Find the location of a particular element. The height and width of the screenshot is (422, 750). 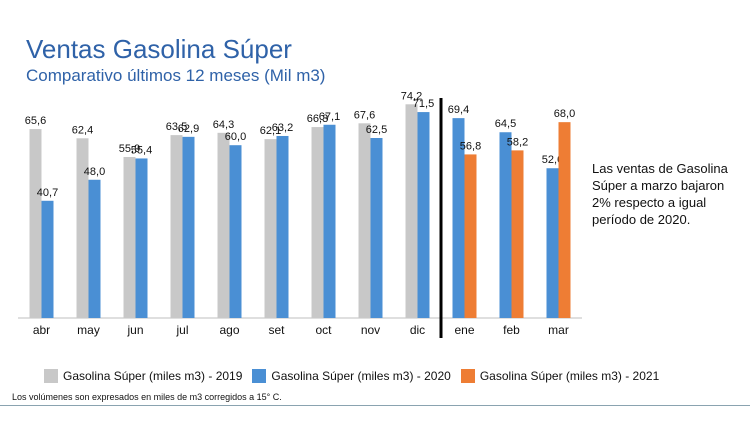

x-tick-label-ago: ago is located at coordinates (229, 330).